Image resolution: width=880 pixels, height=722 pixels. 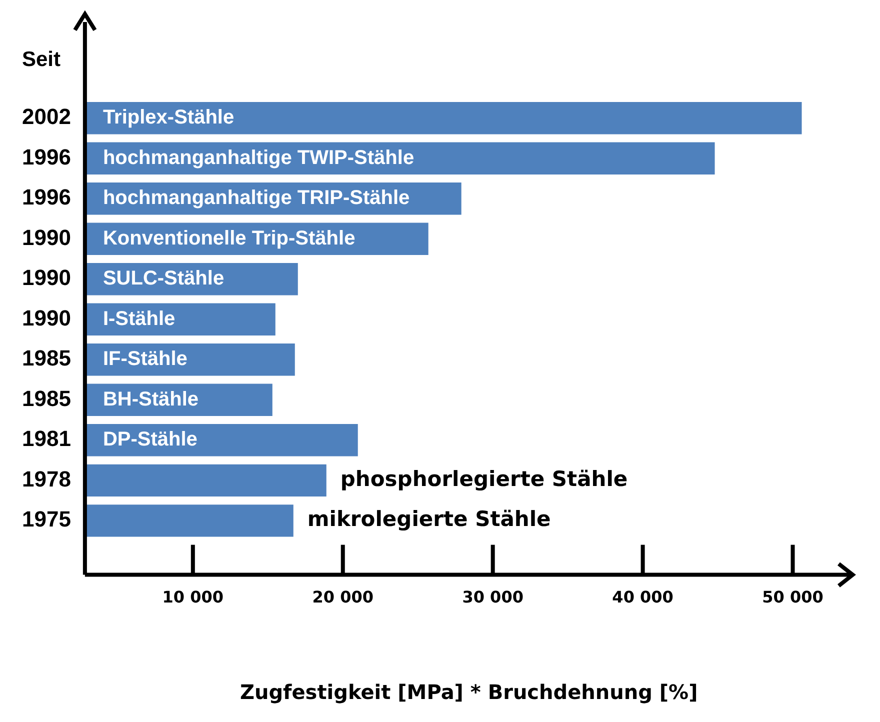 I want to click on x-tick-label: 50 000, so click(x=793, y=597).